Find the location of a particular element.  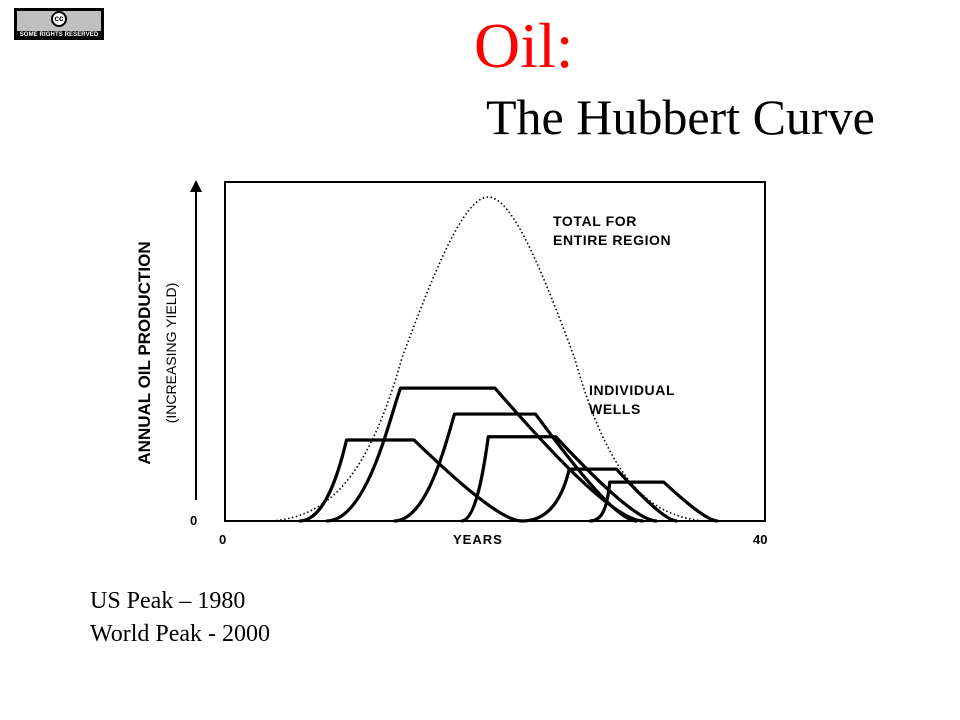

y-axis-sublabel: (INCREASING YIELD) is located at coordinates (171, 353).